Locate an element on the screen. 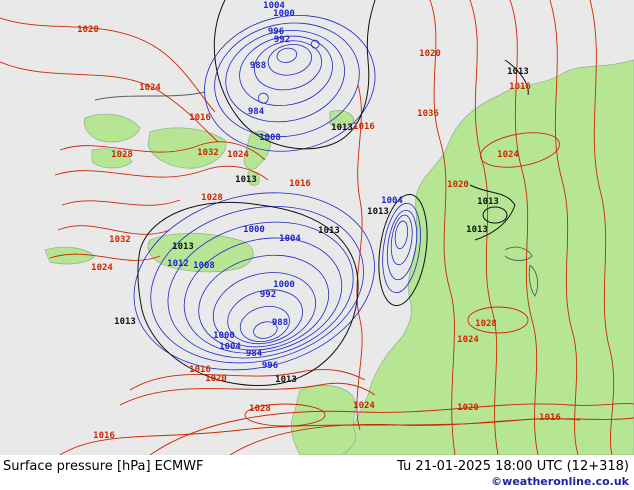 The width and height of the screenshot is (634, 490). valid-time: Tu 21-01-2025 18:00 UTC (12+318) is located at coordinates (513, 466).